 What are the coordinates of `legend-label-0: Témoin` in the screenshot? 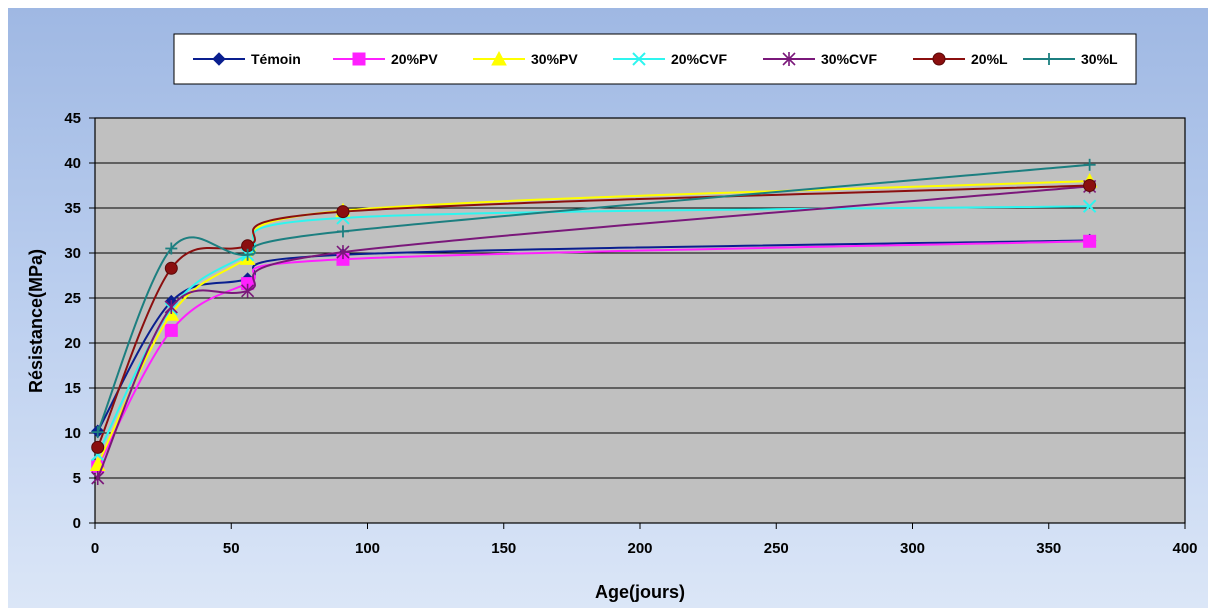 It's located at (276, 59).